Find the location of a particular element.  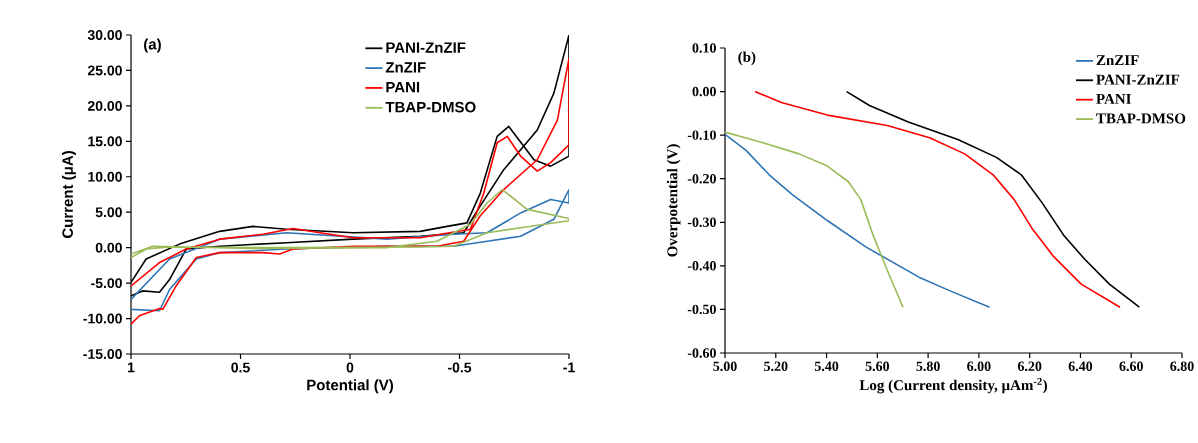

x-axis-title: Log (Current density, μAm$^{-2}$) is located at coordinates (953, 385).